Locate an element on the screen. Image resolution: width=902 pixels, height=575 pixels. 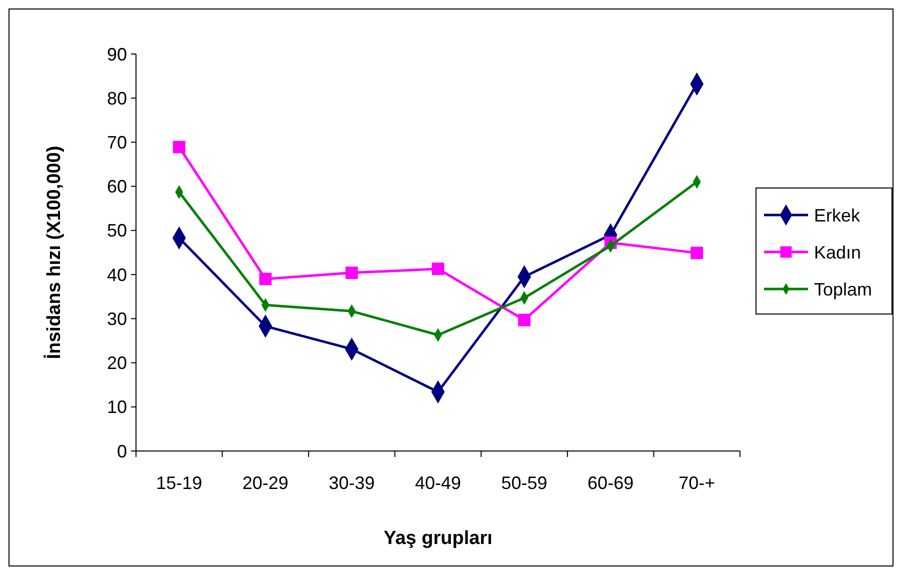
y-tick-label: 0 is located at coordinates (121, 451).